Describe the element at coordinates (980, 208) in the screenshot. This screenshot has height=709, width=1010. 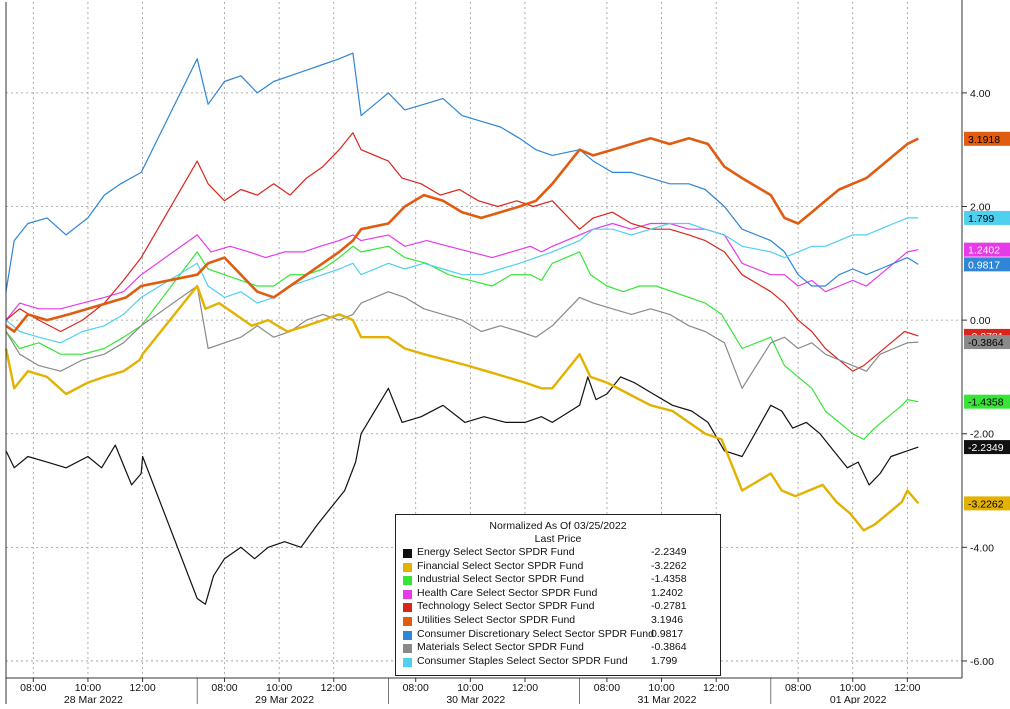
I see `y-tick-label: 2.00` at that location.